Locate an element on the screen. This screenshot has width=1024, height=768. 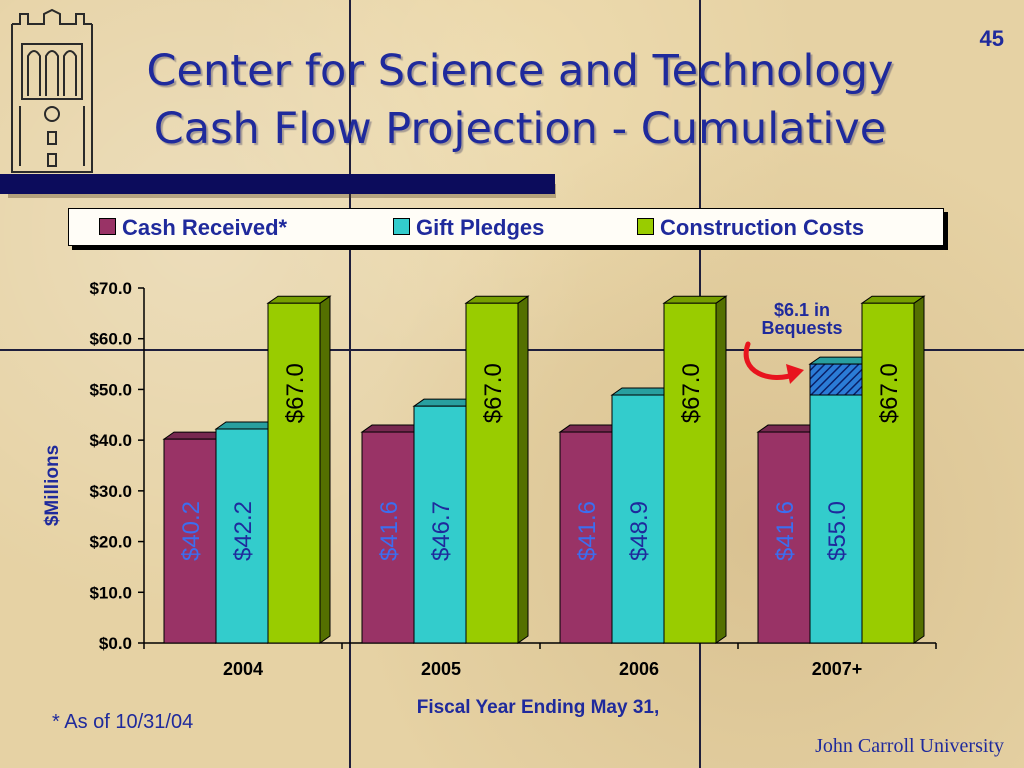
bar-value-label: $46.7 is located at coordinates (441, 531).